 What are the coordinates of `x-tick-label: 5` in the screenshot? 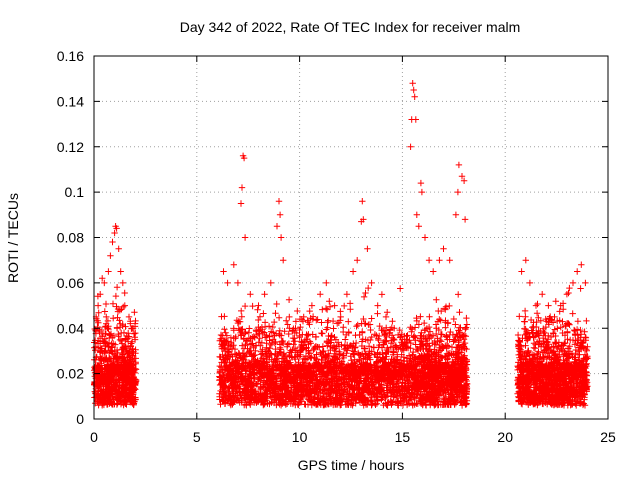 It's located at (197, 437).